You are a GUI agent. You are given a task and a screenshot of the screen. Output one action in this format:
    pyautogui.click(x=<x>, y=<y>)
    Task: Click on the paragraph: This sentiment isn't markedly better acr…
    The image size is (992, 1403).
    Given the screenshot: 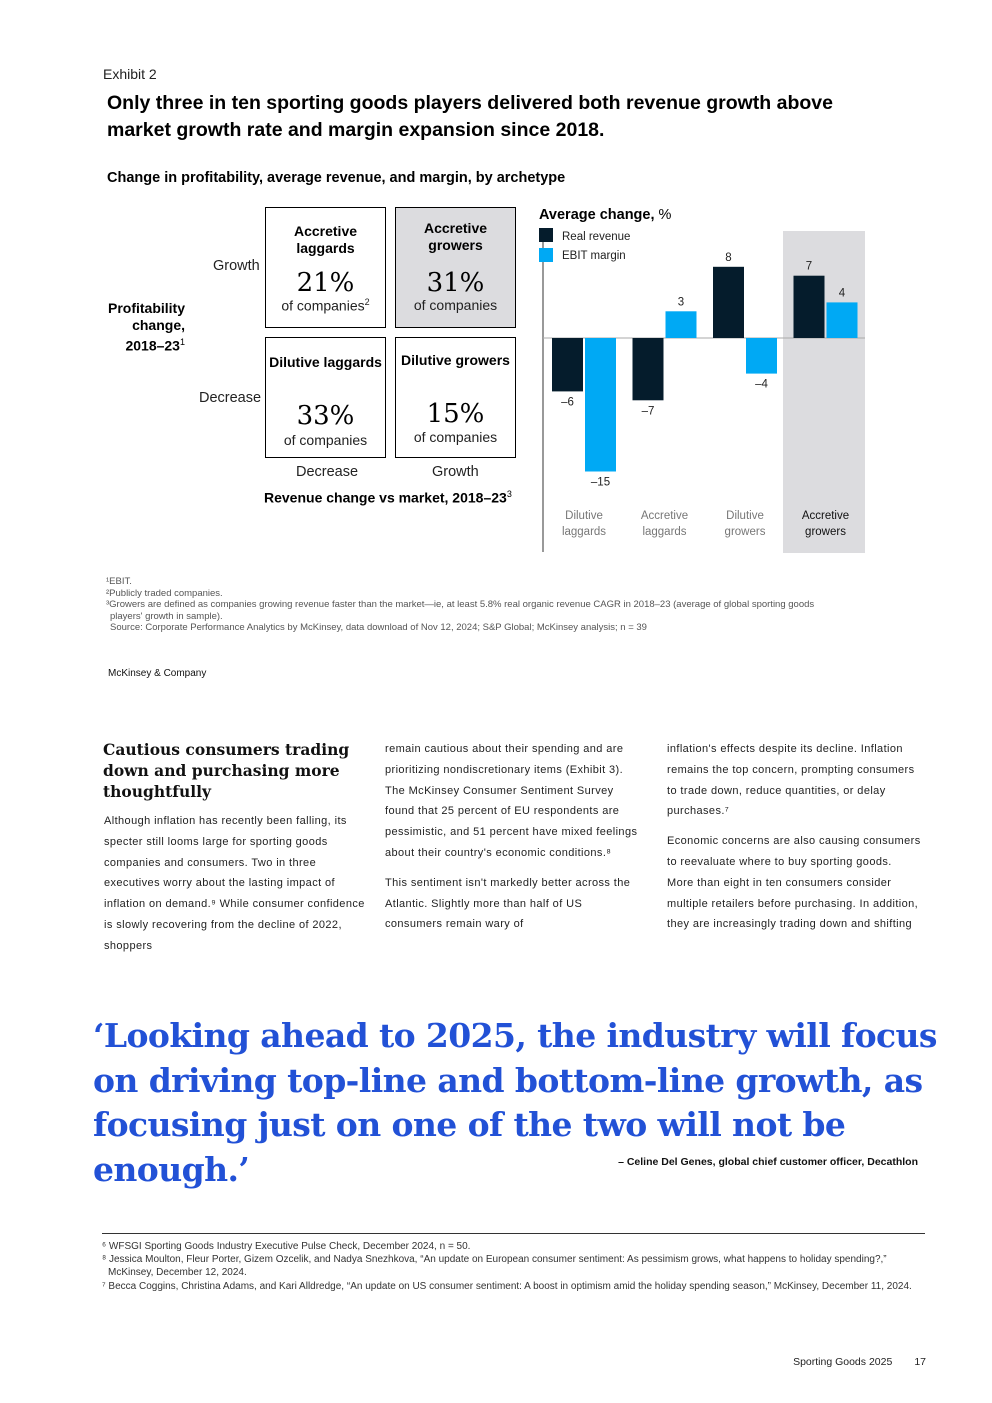 What is the action you would take?
    pyautogui.click(x=508, y=903)
    